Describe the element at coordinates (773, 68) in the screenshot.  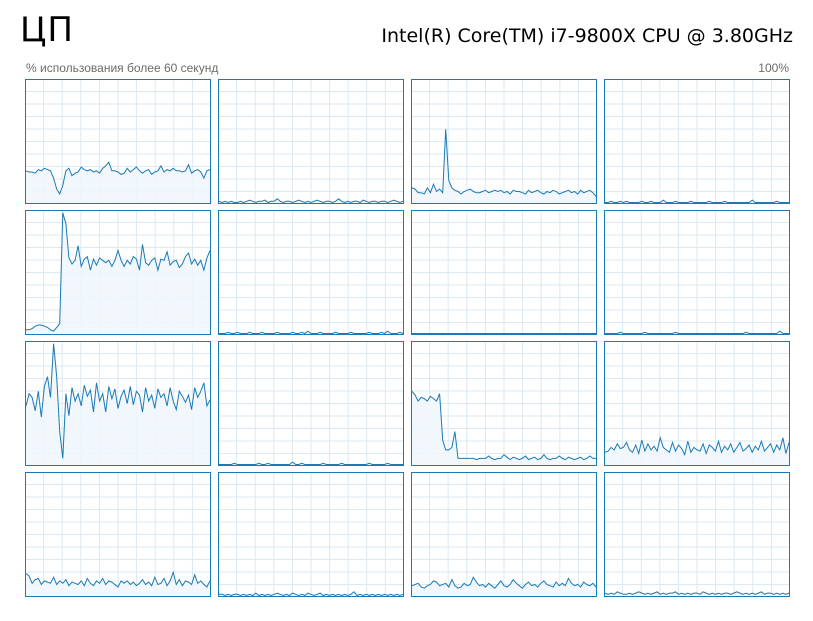
I see `max-percent-label: 100%` at that location.